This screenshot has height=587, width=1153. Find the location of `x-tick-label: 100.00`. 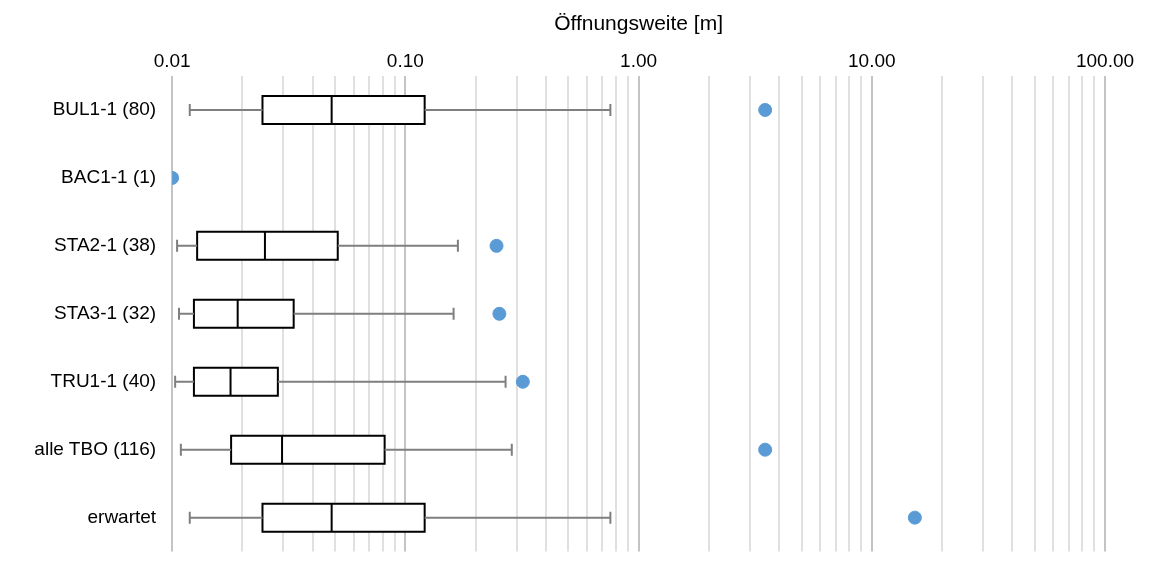

x-tick-label: 100.00 is located at coordinates (1105, 60).